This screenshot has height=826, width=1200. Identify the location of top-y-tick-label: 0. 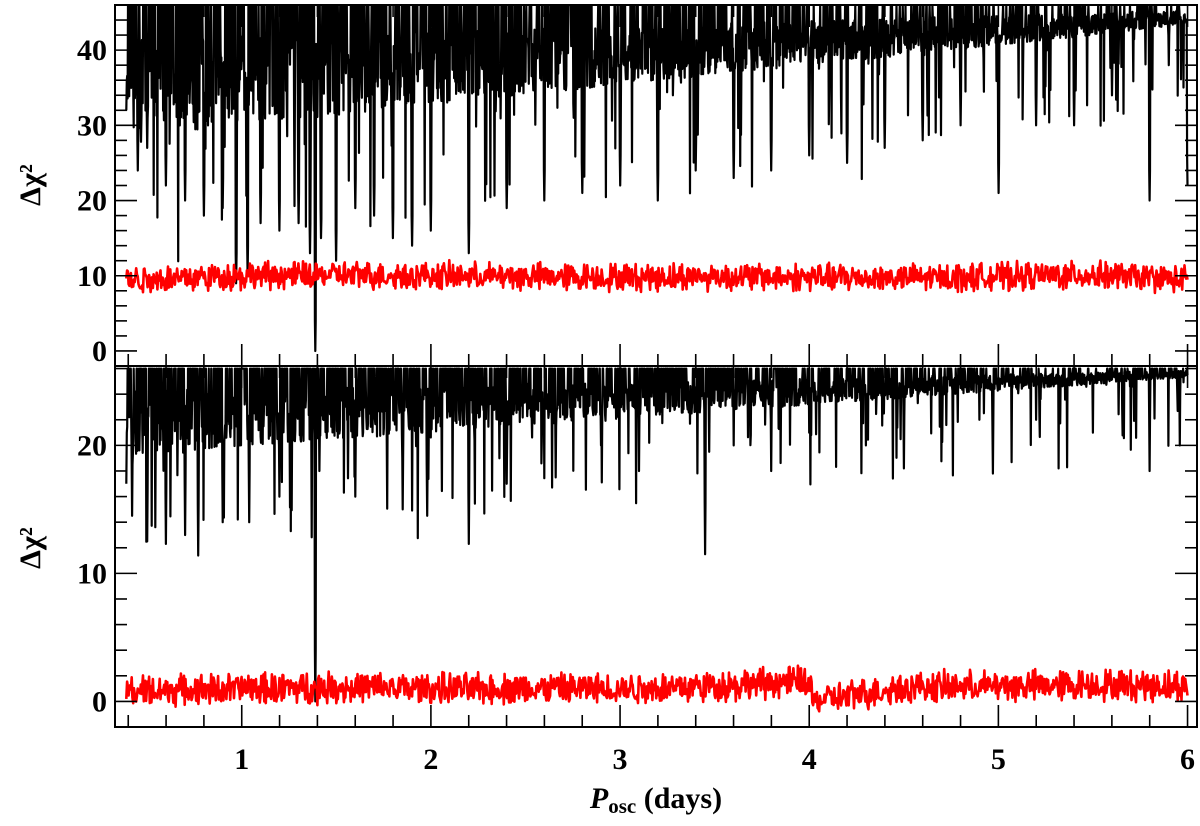
(99, 351).